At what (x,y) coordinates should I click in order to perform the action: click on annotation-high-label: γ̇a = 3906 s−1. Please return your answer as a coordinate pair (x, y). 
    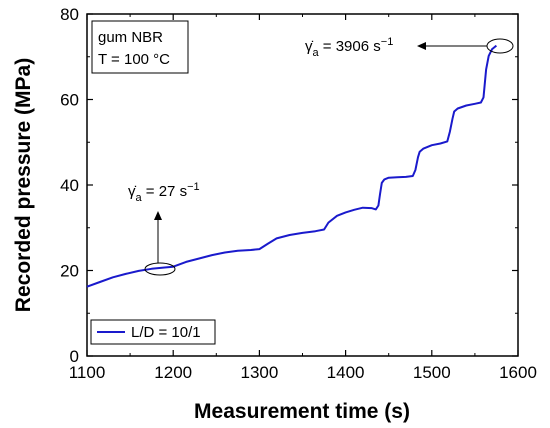
    Looking at the image, I should click on (349, 47).